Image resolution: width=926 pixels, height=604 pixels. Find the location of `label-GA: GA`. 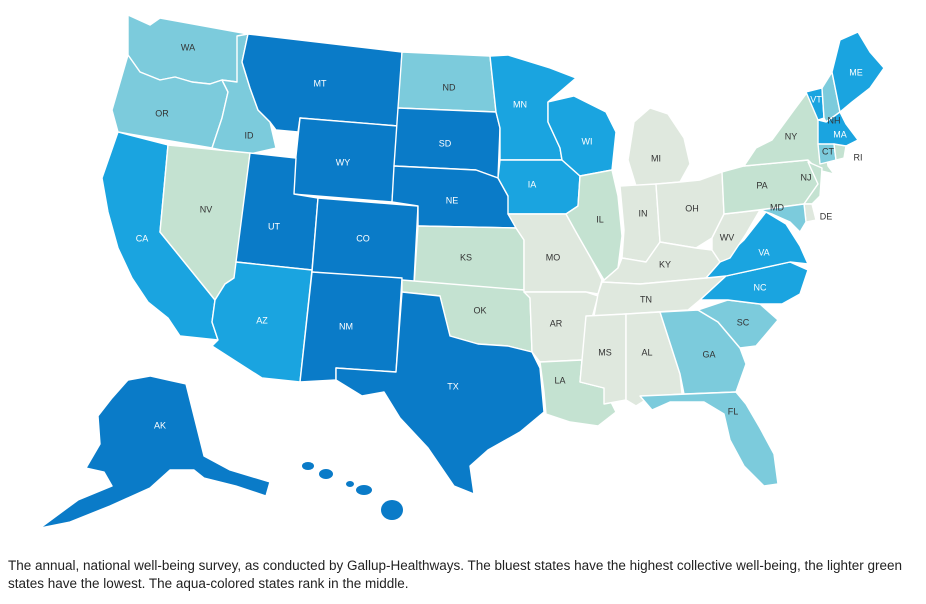

label-GA: GA is located at coordinates (708, 354).